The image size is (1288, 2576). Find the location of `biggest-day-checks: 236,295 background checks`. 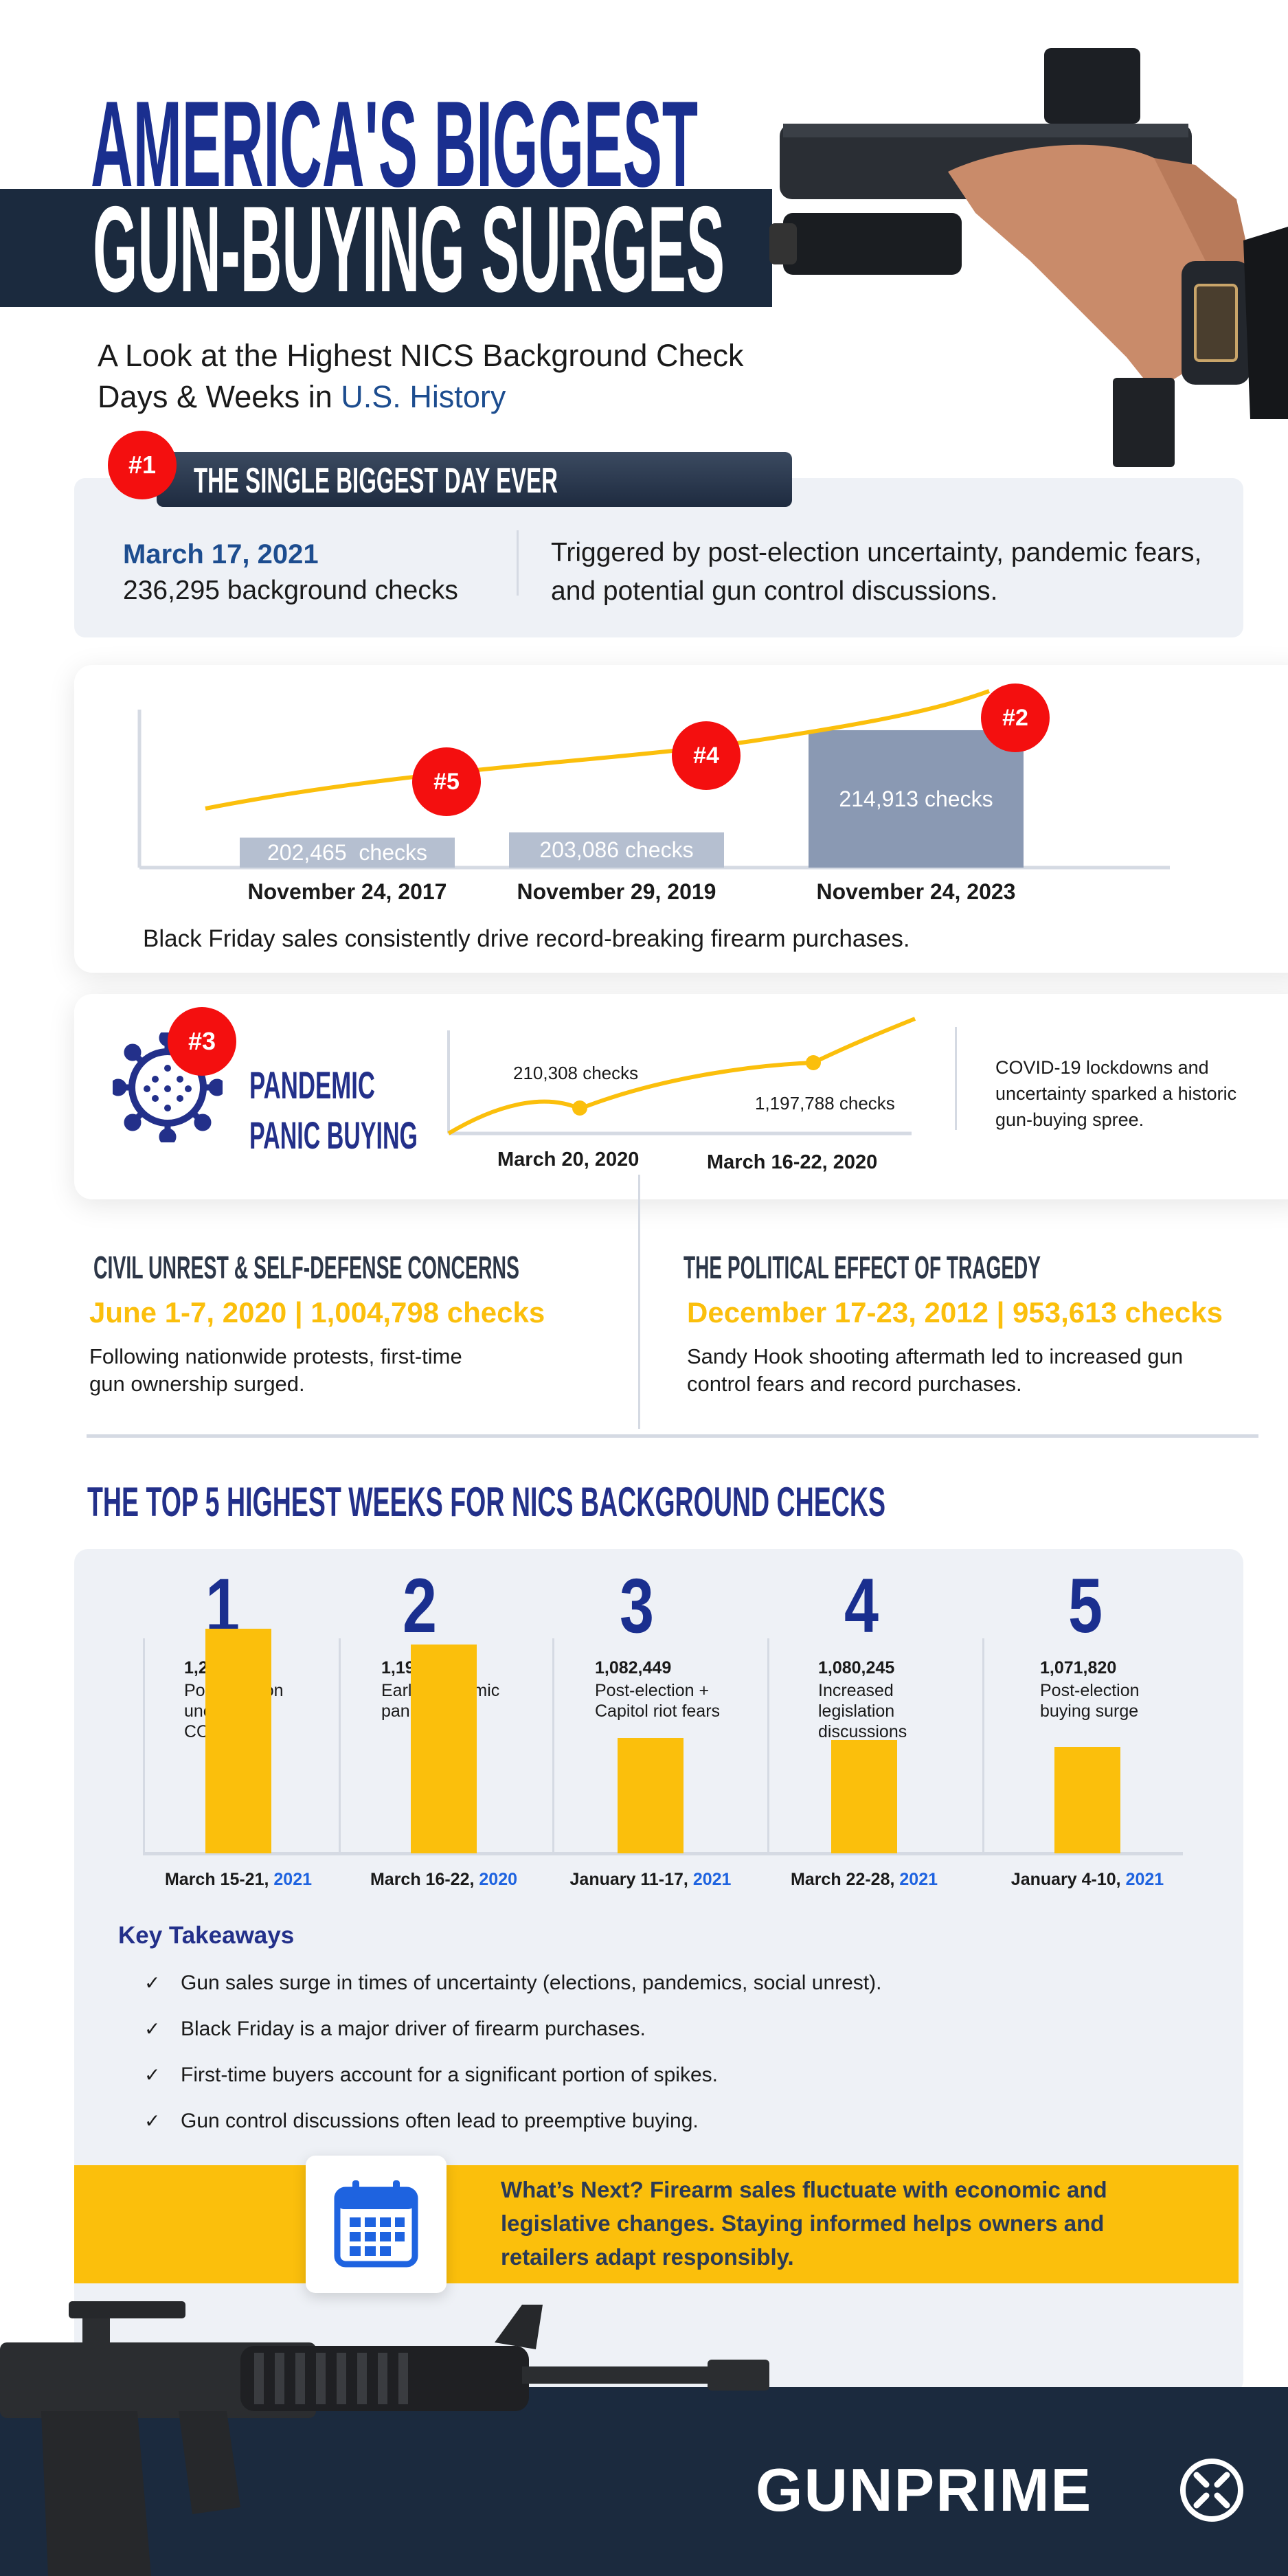

biggest-day-checks: 236,295 background checks is located at coordinates (290, 590).